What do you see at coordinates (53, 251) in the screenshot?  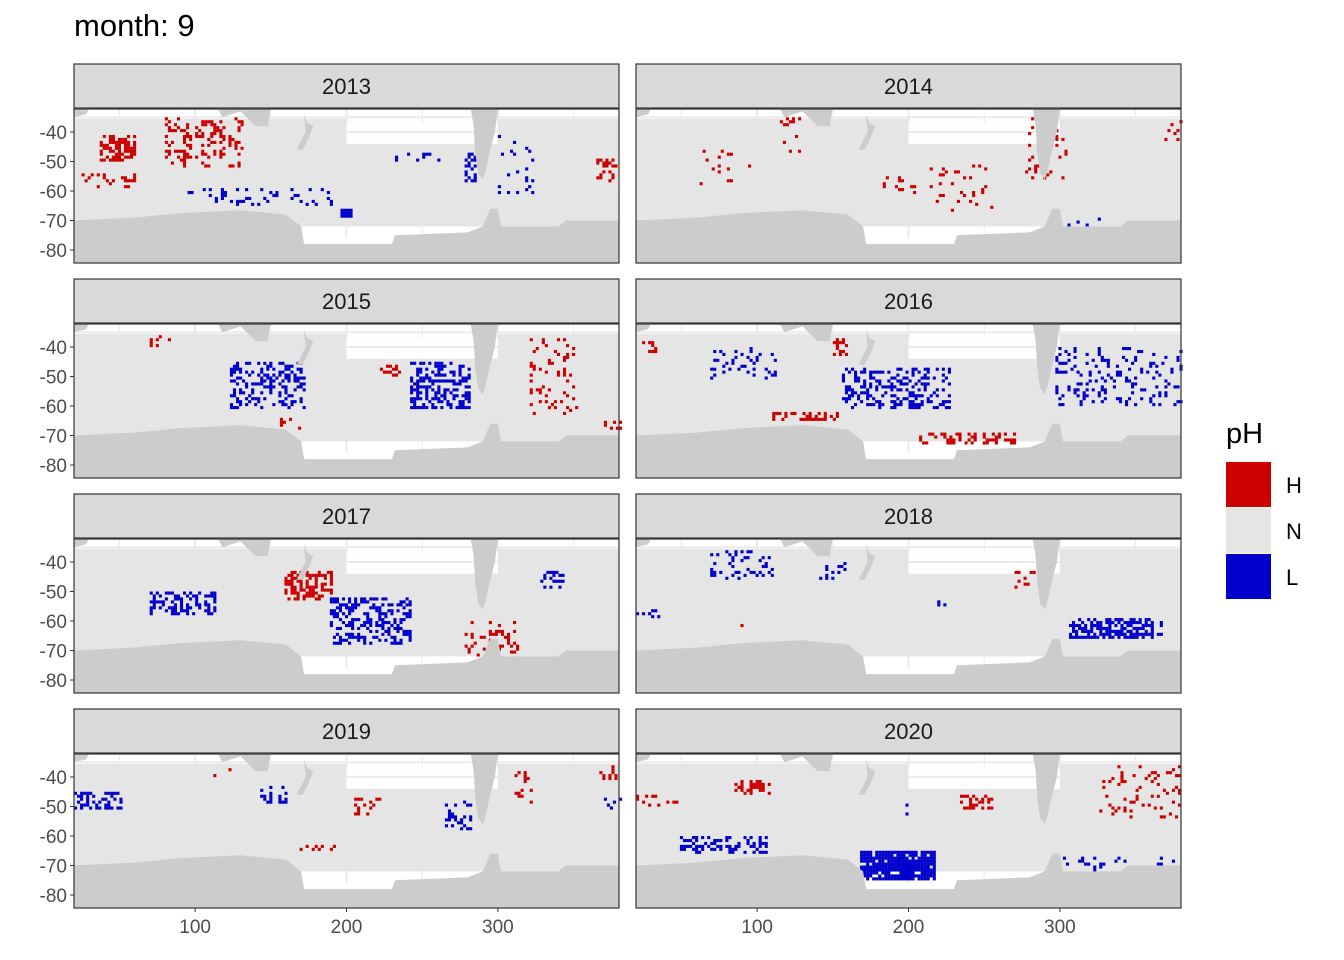 I see `y-tick-label: -80` at bounding box center [53, 251].